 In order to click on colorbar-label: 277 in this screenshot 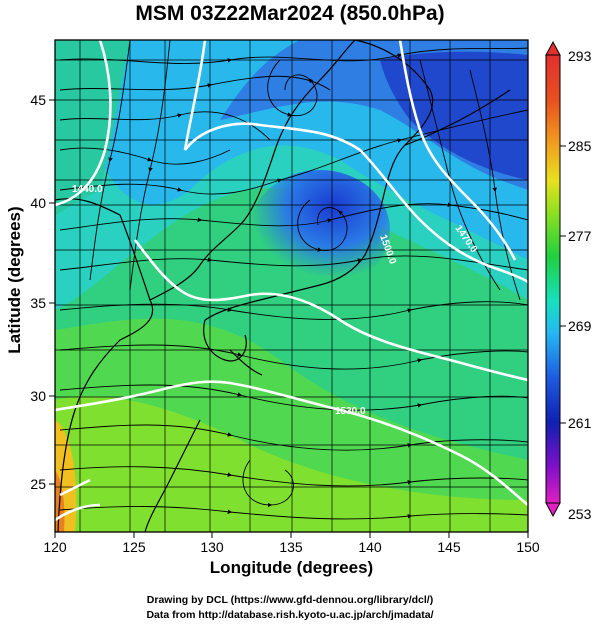, I will do `click(580, 236)`.